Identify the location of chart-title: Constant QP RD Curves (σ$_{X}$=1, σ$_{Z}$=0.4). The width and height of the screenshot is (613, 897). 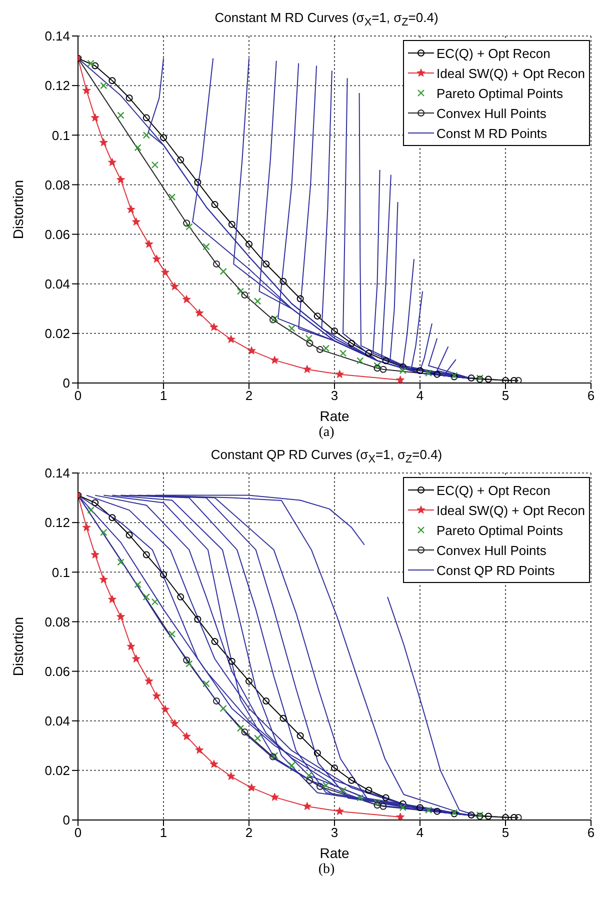
(327, 456).